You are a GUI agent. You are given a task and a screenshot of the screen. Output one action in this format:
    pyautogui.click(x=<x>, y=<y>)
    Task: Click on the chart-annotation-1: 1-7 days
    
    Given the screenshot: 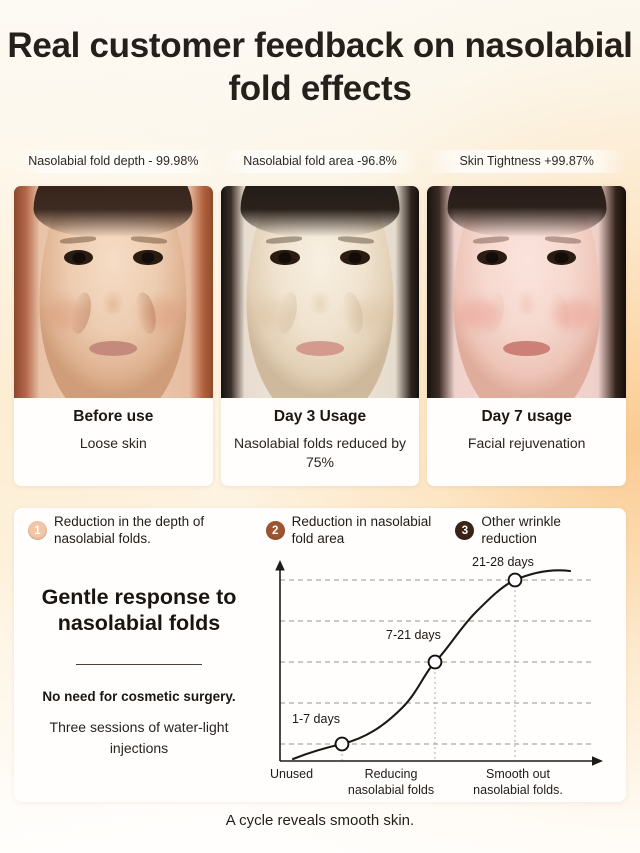 What is the action you would take?
    pyautogui.click(x=316, y=719)
    